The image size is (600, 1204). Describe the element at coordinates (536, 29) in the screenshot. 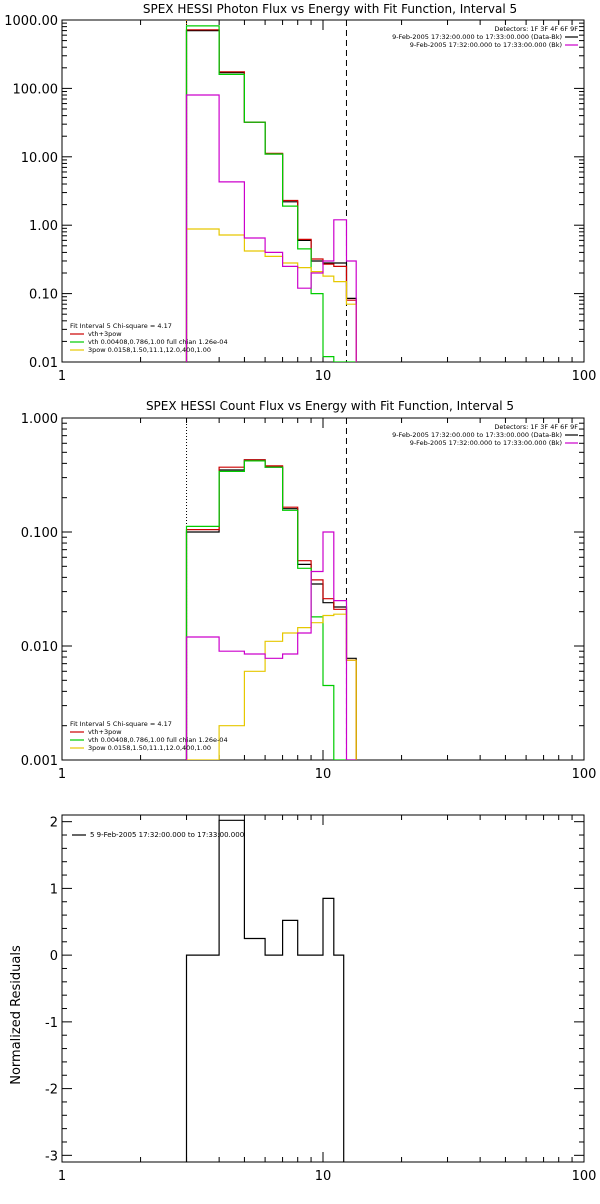

I see `photon-legend-right-entry: Detectors: 1F 3F 4F 6F 9F` at that location.